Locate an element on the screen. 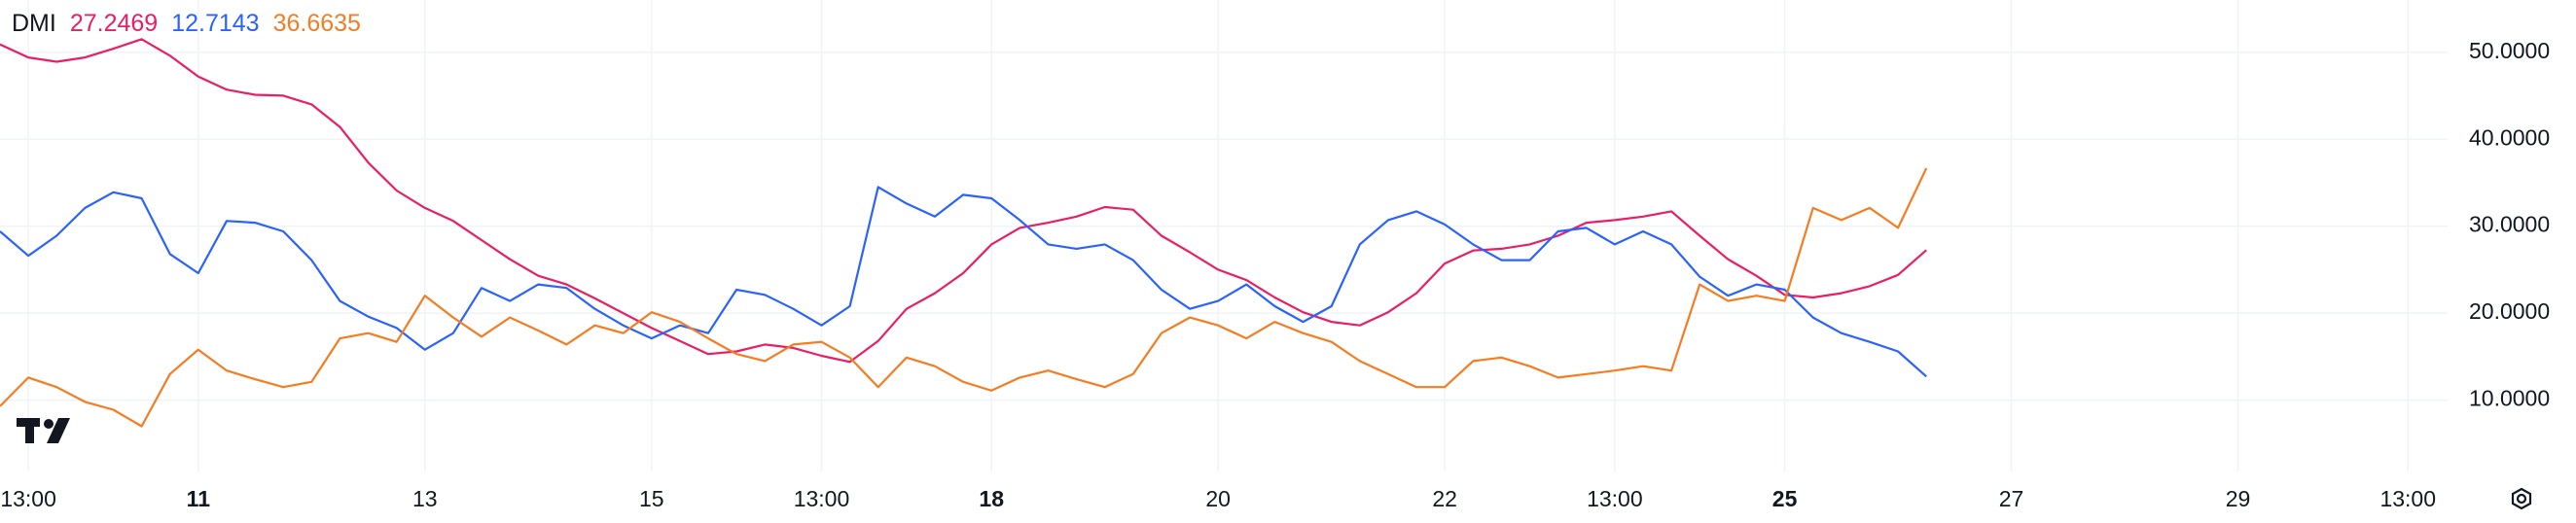  y-tick-label: 30.0000 is located at coordinates (2509, 224).